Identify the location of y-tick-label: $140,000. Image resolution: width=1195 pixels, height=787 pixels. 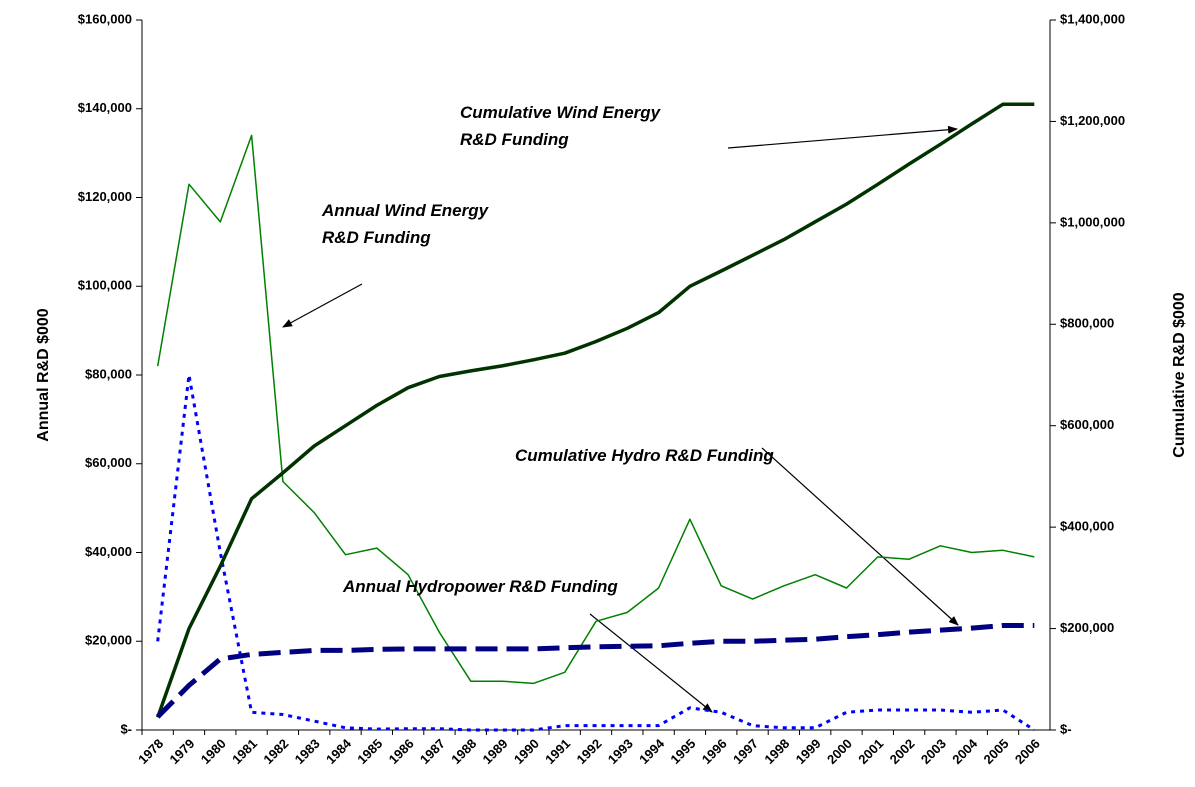
(105, 107).